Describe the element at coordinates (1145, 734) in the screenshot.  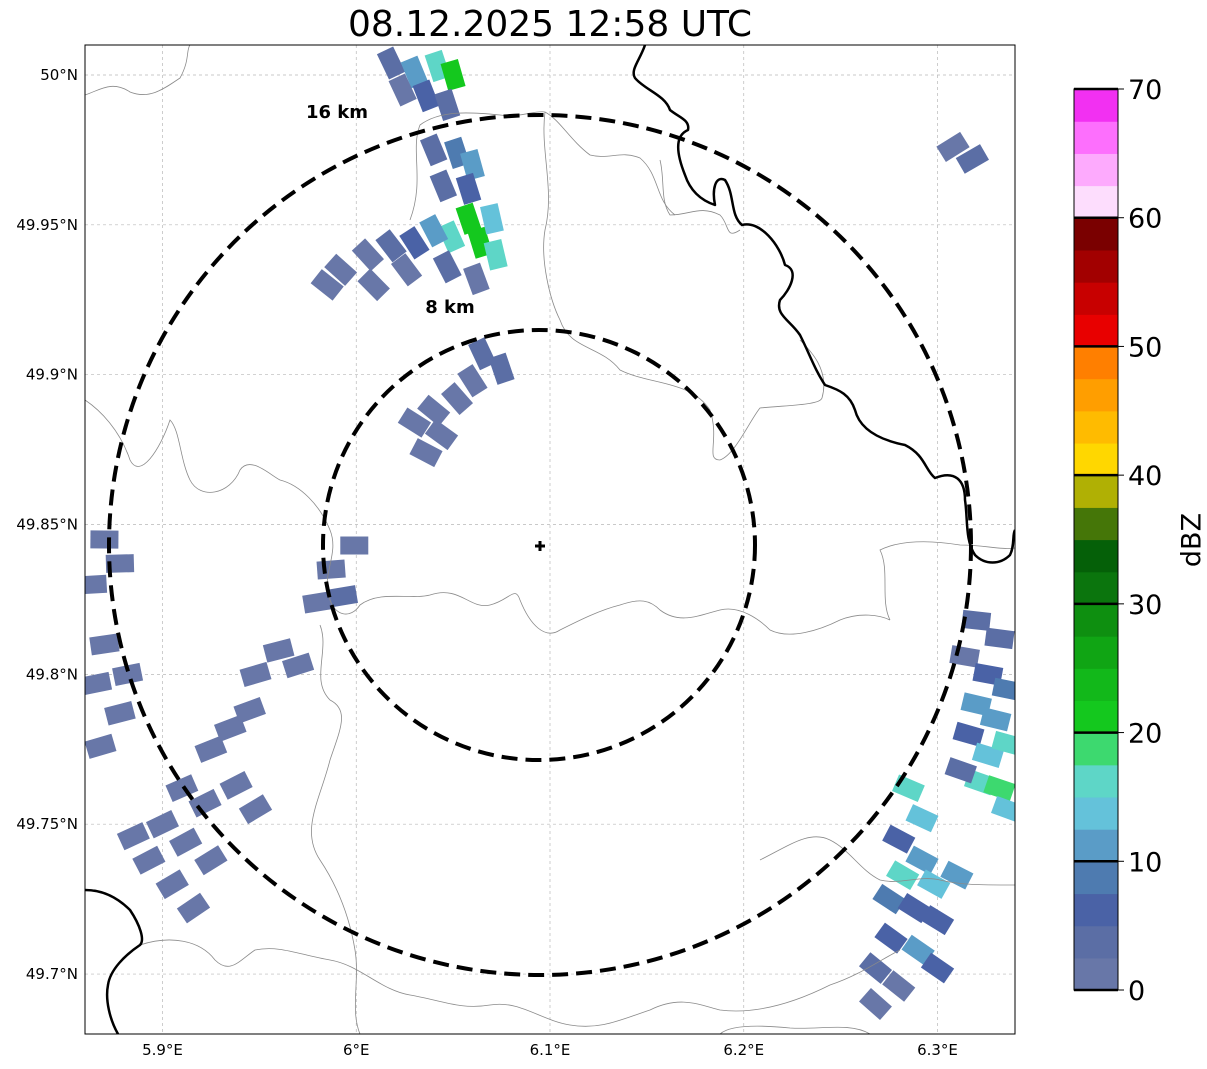
I see `colorbar-tick-label: 20` at that location.